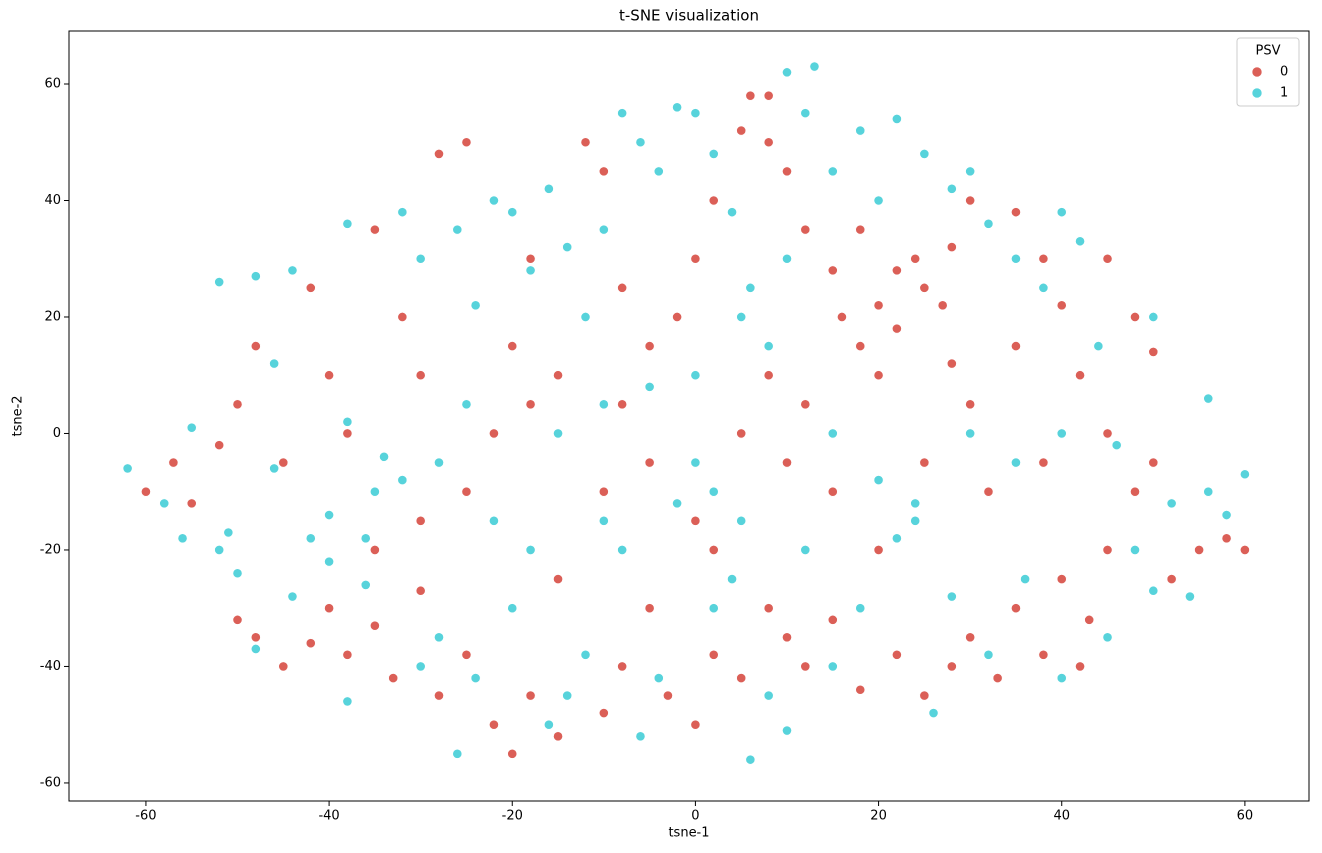  I want to click on y-tick-label: -60, so click(50, 782).